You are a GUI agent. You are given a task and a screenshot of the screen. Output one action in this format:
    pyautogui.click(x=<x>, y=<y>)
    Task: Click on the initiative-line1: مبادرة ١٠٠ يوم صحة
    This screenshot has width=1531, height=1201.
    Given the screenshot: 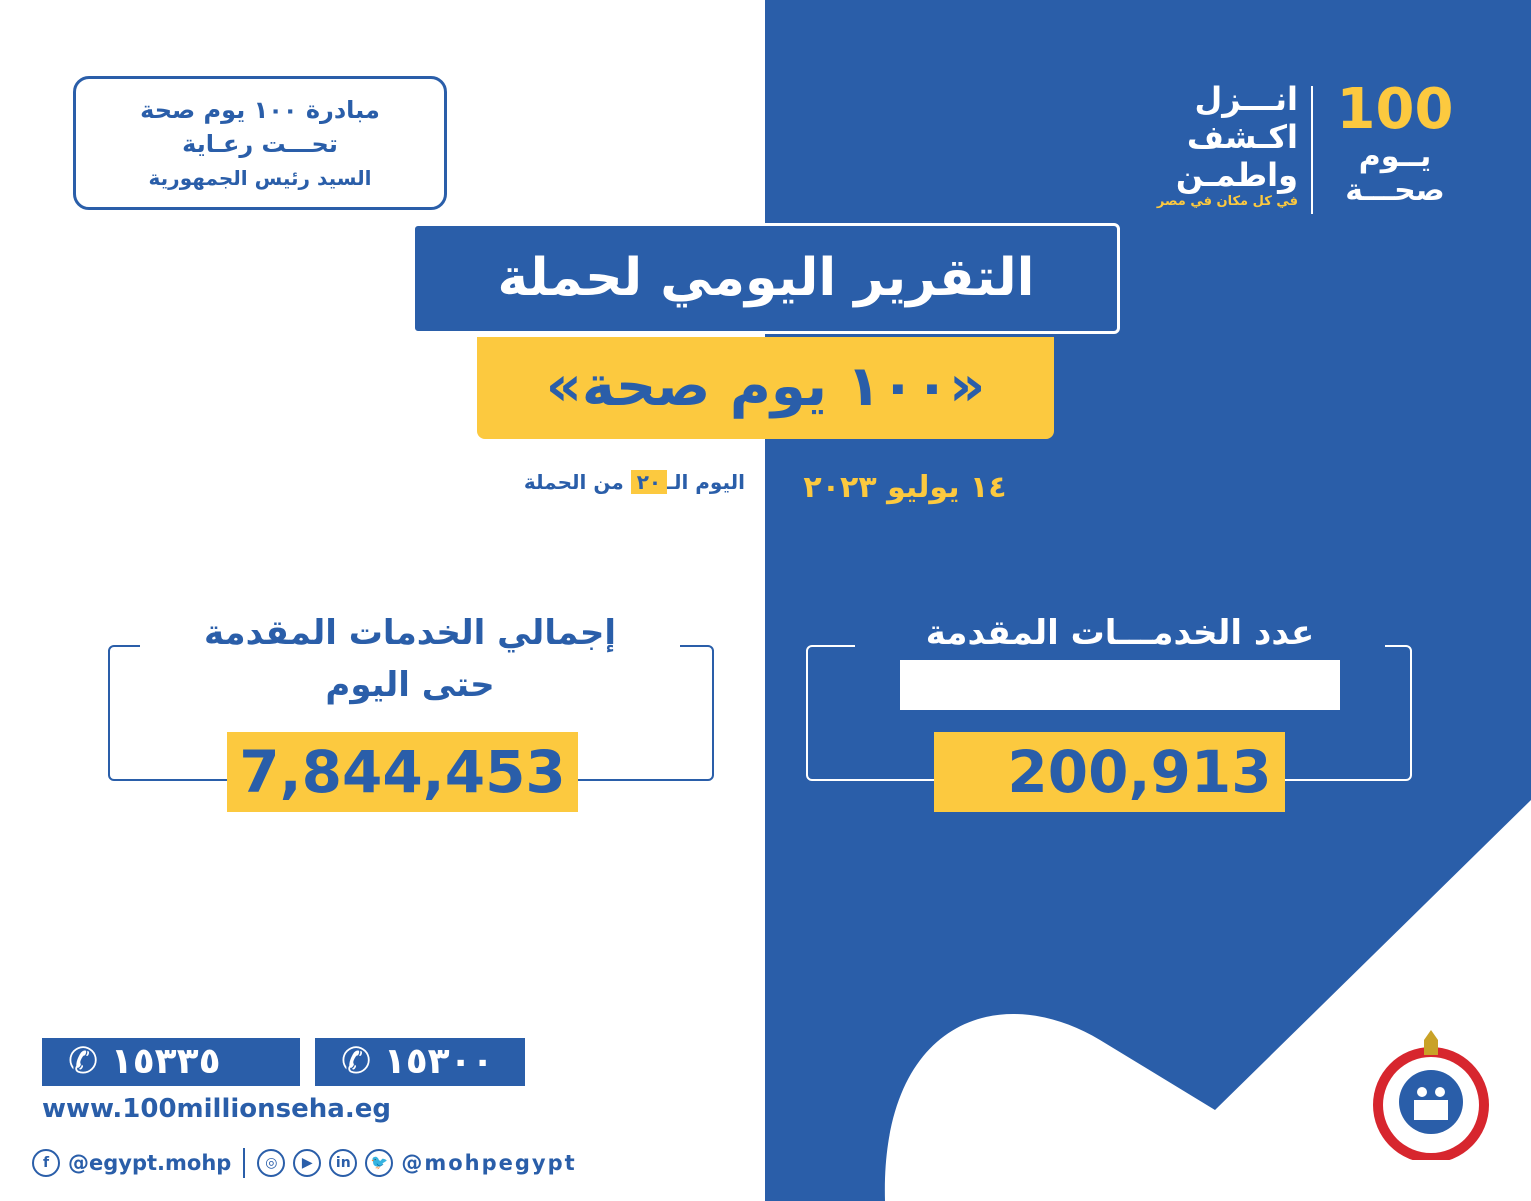 What is the action you would take?
    pyautogui.click(x=260, y=110)
    